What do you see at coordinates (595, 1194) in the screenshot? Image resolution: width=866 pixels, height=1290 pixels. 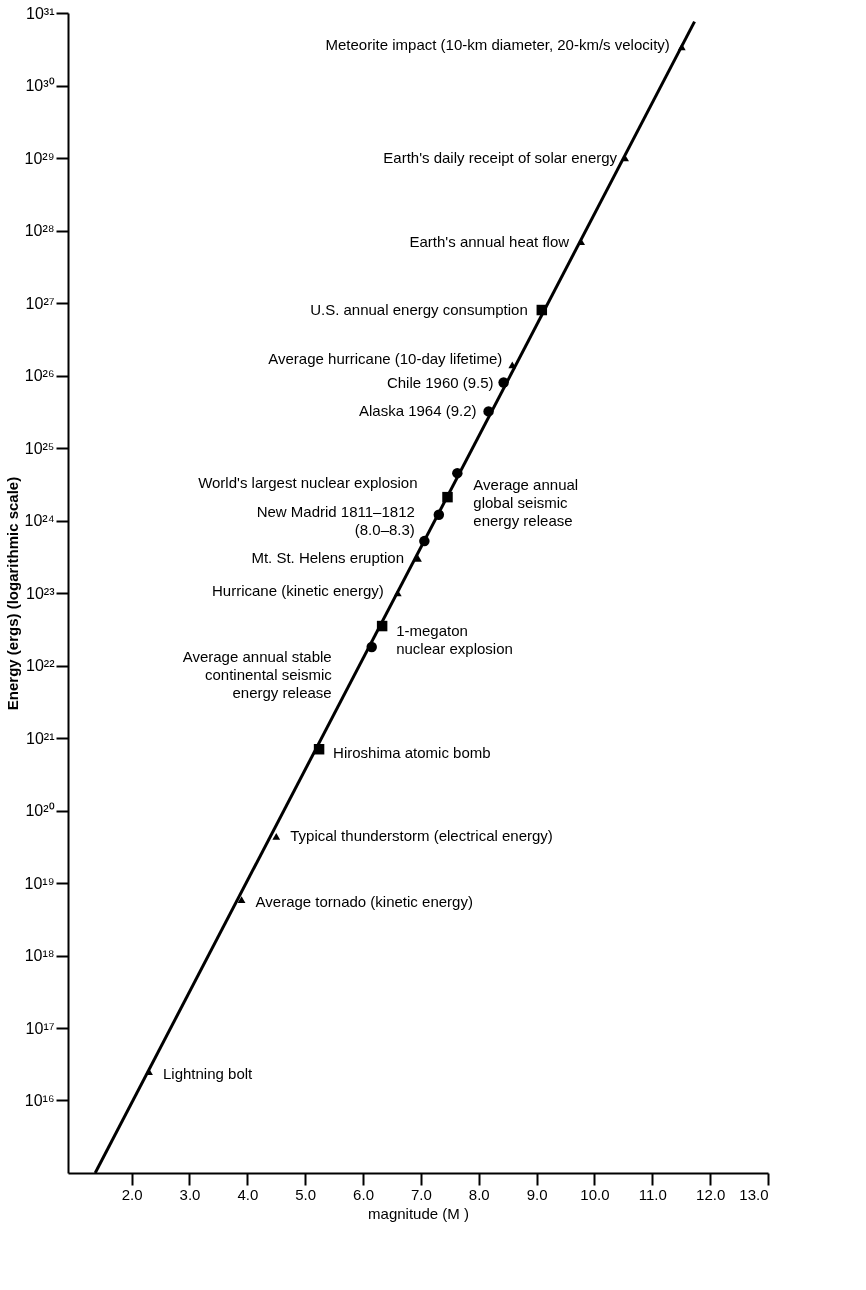 I see `x-tick-label: 10.0` at bounding box center [595, 1194].